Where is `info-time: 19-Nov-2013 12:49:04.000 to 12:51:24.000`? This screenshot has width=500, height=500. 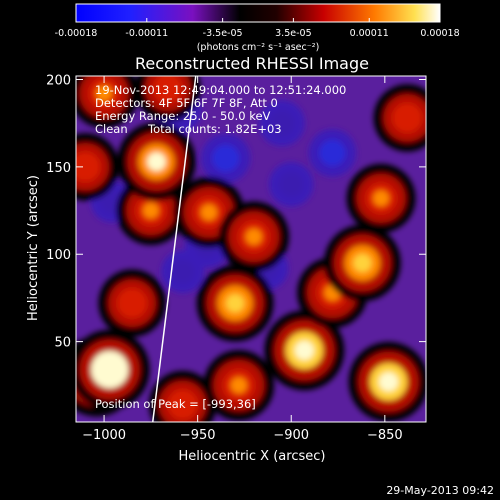
info-time: 19-Nov-2013 12:49:04.000 to 12:51:24.000 is located at coordinates (220, 90).